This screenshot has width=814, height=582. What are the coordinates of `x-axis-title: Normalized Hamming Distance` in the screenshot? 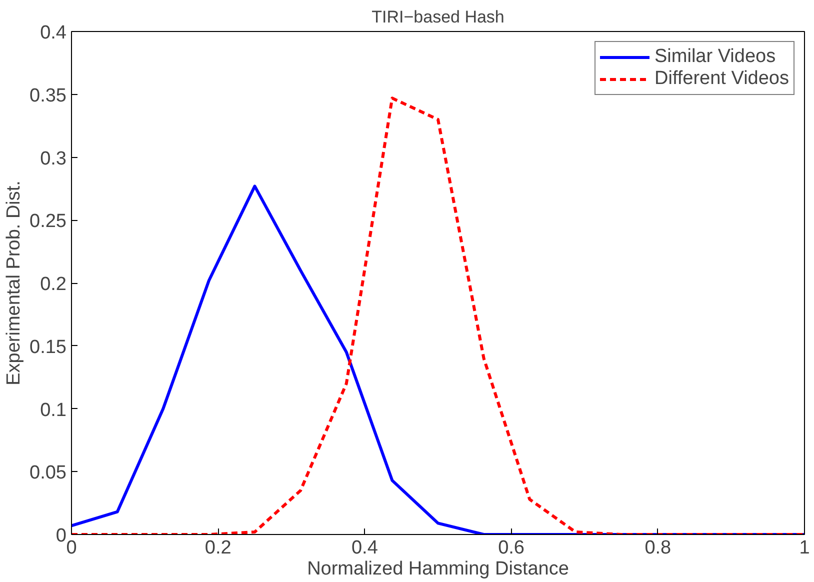 It's located at (438, 569).